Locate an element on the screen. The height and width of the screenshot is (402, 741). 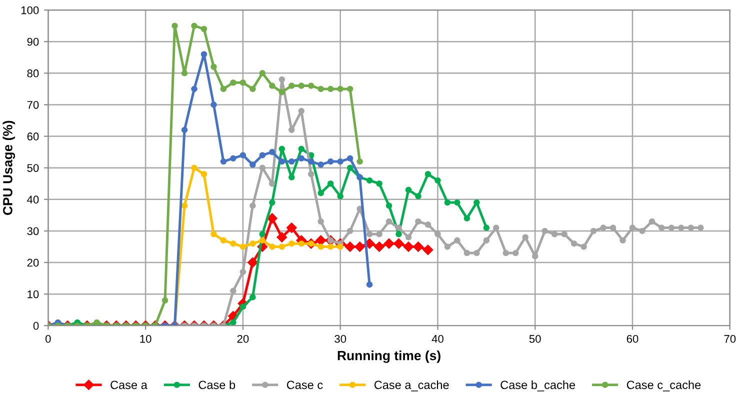
y-tick-label: 10 is located at coordinates (33, 294).